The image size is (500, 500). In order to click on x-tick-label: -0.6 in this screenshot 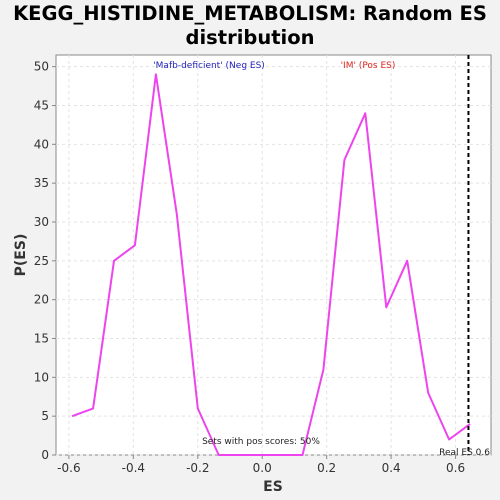, I will do `click(68, 468)`.